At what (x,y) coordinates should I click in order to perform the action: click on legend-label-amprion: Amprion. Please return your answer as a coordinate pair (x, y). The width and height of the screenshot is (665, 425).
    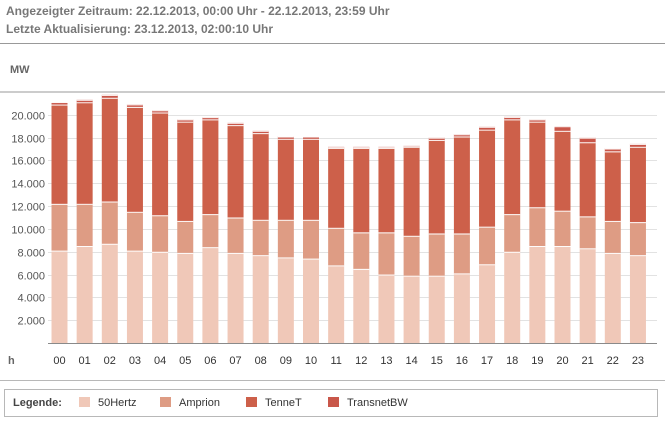
    Looking at the image, I should click on (199, 403).